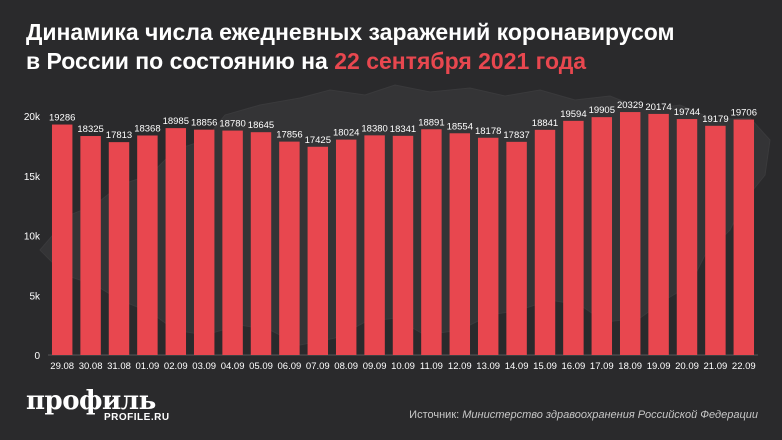 Image resolution: width=782 pixels, height=440 pixels. I want to click on data-label: 19594, so click(573, 114).